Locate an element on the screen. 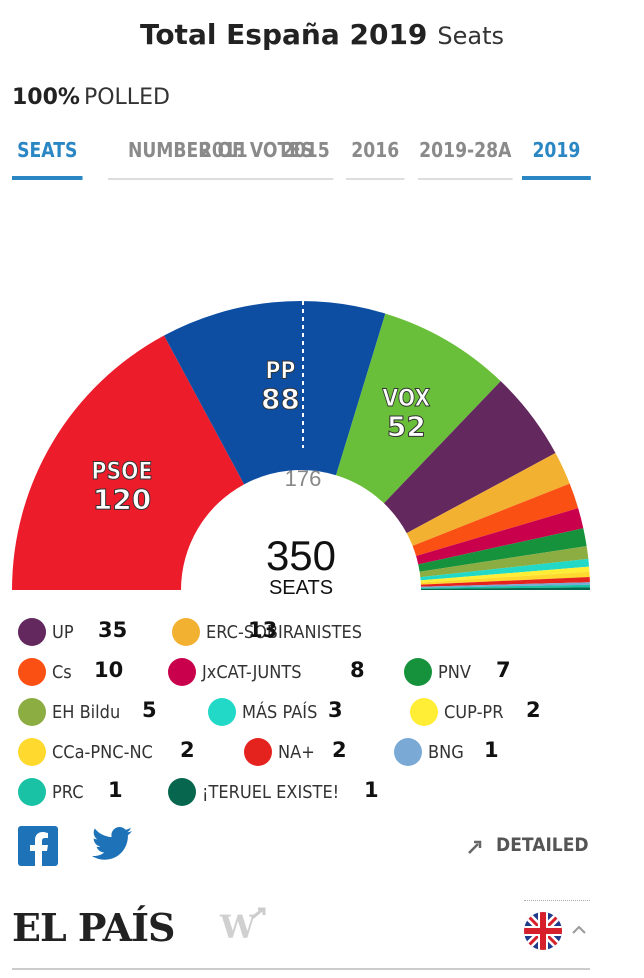  w-logo: W is located at coordinates (238, 927).